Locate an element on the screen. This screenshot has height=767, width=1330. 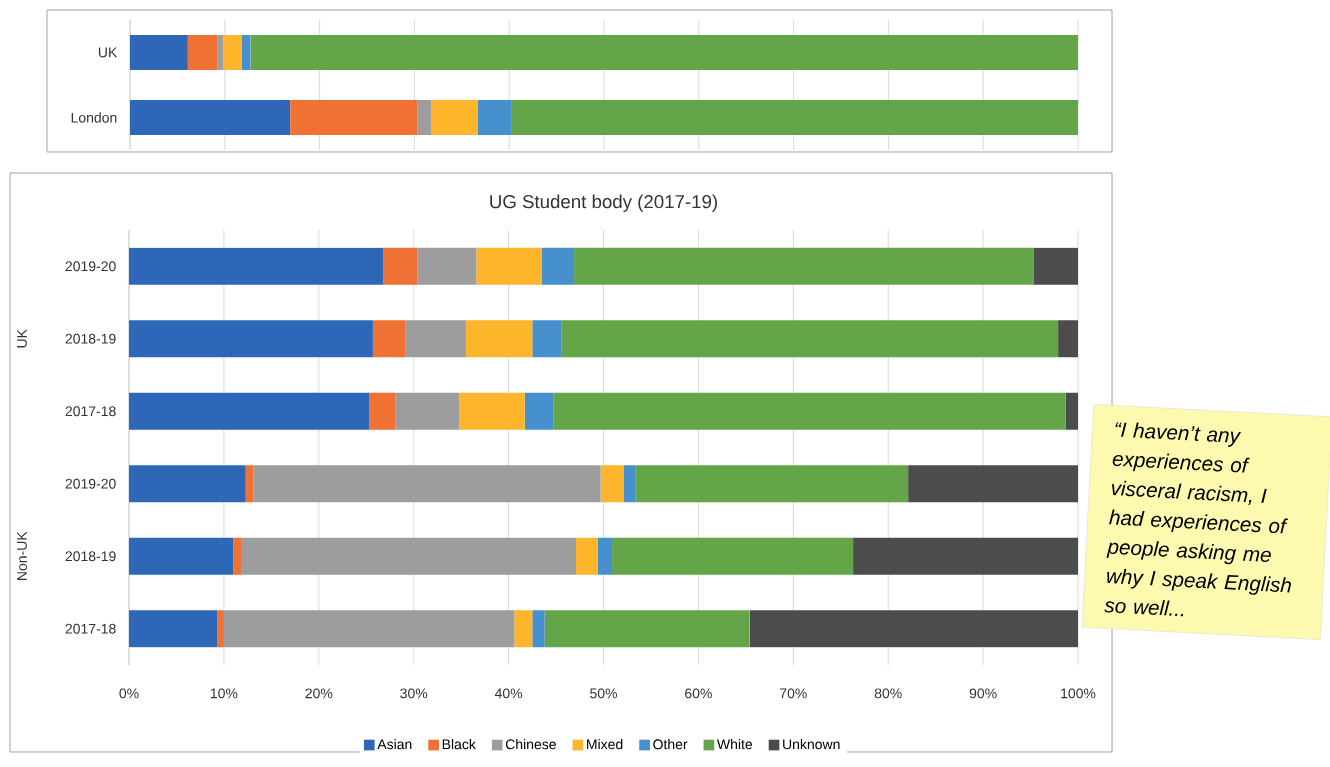
chart-title: UG Student body (2017-19) is located at coordinates (603, 203).